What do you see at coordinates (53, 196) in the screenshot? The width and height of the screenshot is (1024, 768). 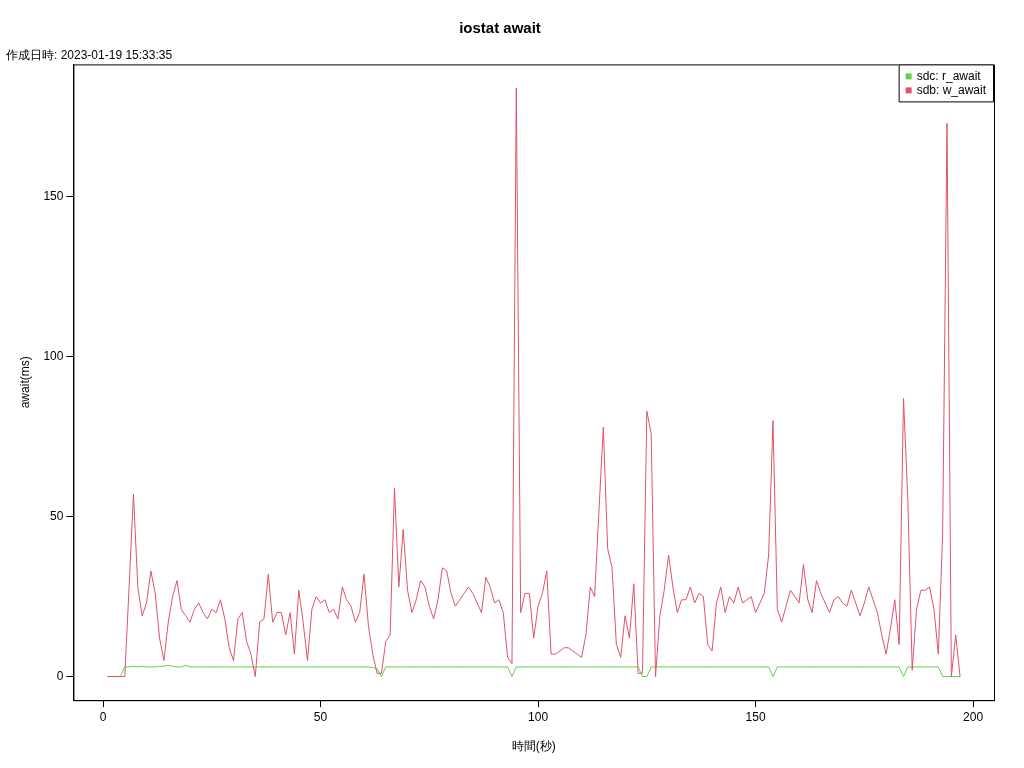 I see `y-tick-label: 150` at bounding box center [53, 196].